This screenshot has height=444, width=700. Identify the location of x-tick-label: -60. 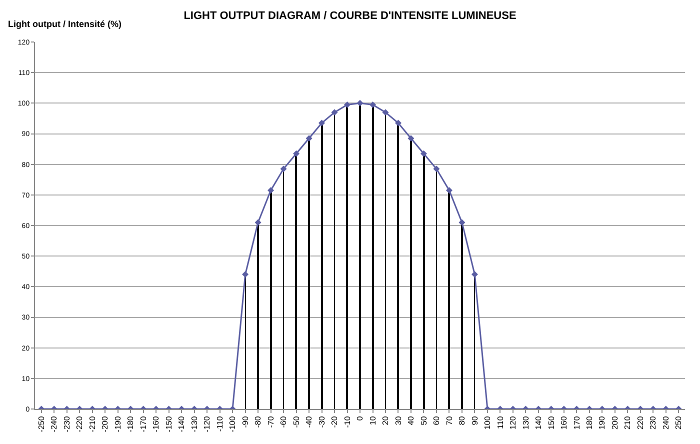
(283, 422).